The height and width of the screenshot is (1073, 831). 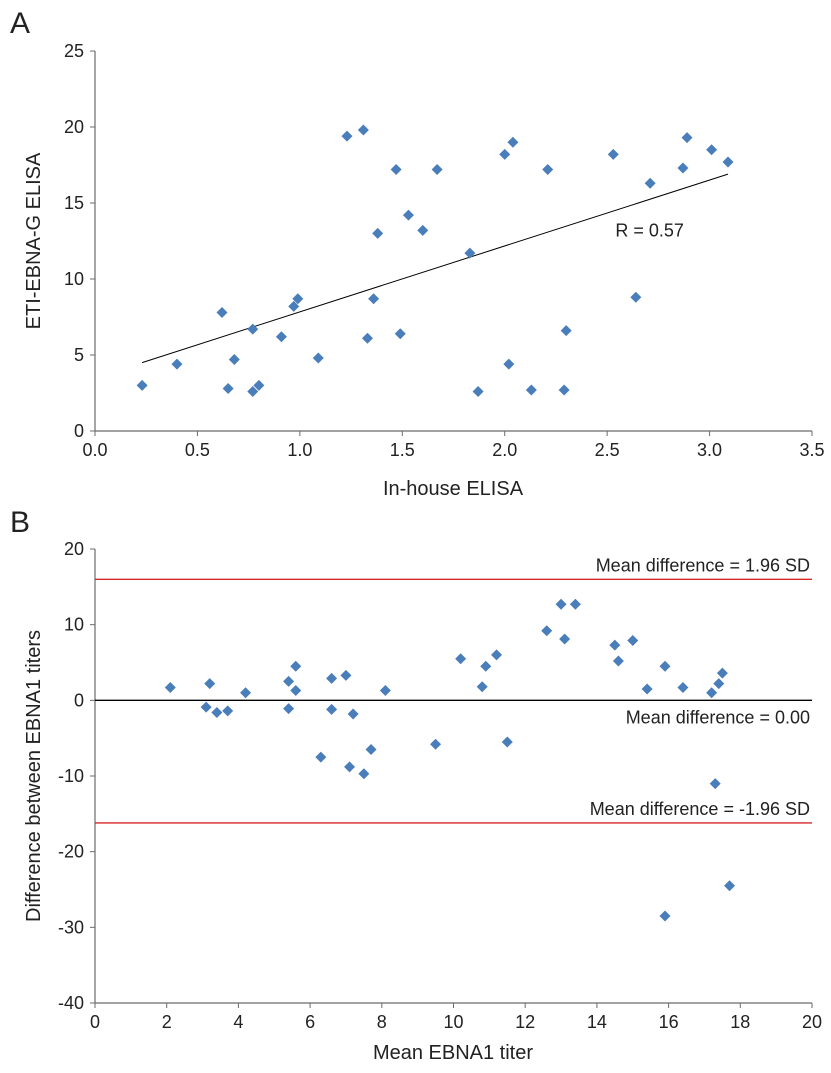 I want to click on x-tick-label: 0.0, so click(x=94, y=450).